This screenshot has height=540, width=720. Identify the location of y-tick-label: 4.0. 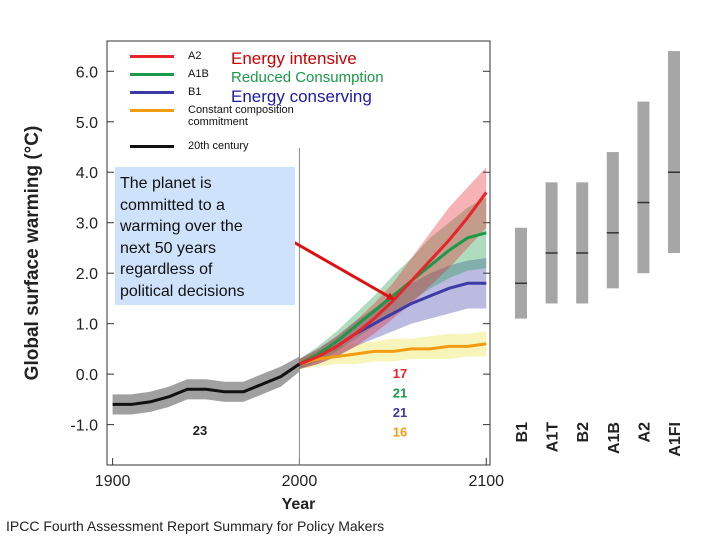
(87, 173).